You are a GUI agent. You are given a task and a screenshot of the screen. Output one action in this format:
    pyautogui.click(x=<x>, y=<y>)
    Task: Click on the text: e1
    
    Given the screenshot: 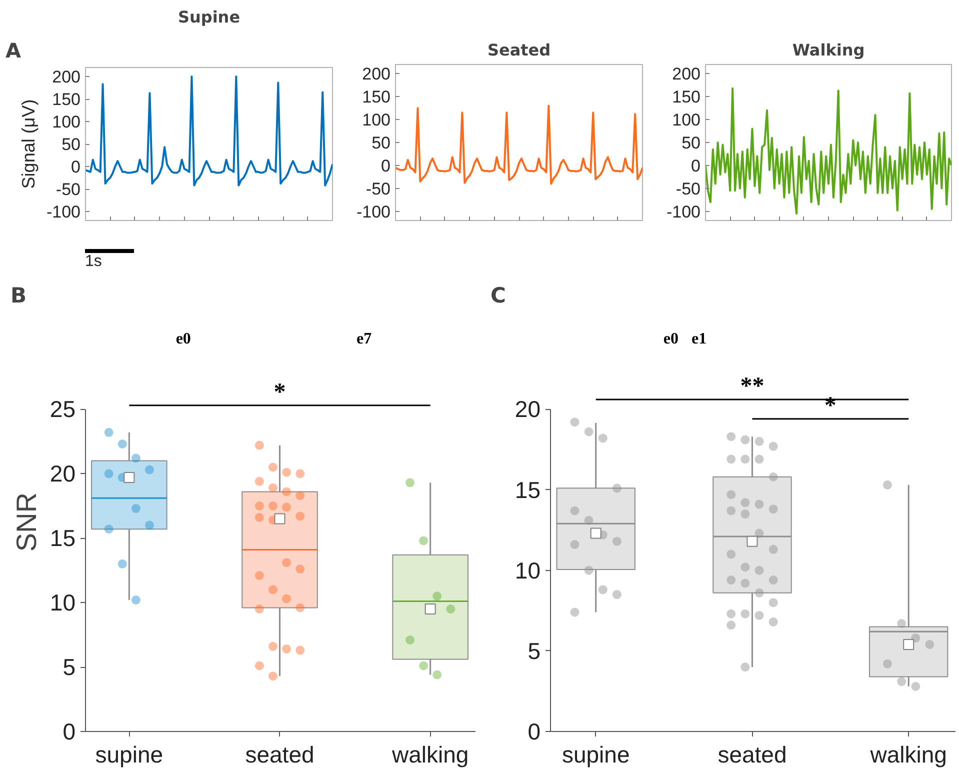 What is the action you would take?
    pyautogui.click(x=699, y=339)
    